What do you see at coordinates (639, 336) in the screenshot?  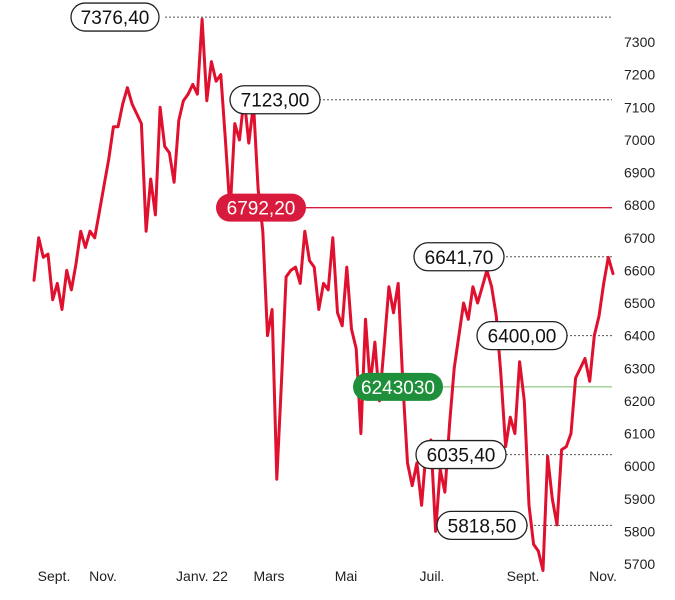 I see `y-tick-label: 6400` at bounding box center [639, 336].